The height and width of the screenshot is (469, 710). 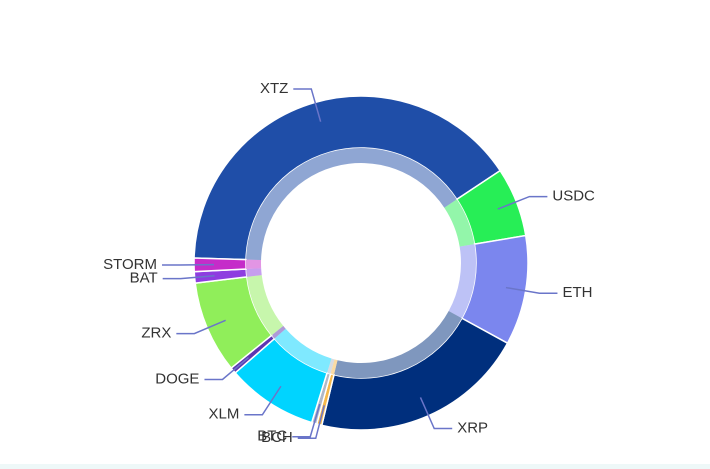 I want to click on slice-label: BCH, so click(x=277, y=437).